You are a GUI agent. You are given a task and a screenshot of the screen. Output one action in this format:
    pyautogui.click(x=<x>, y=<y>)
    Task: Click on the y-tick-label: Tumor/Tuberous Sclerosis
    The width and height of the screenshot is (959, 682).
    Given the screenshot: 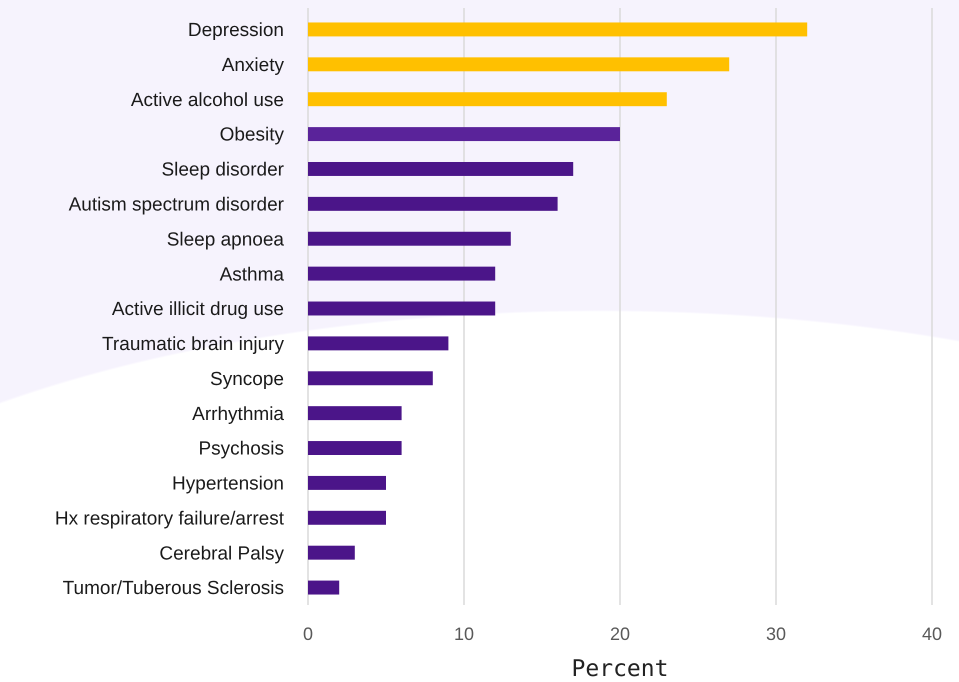 What is the action you would take?
    pyautogui.click(x=173, y=589)
    